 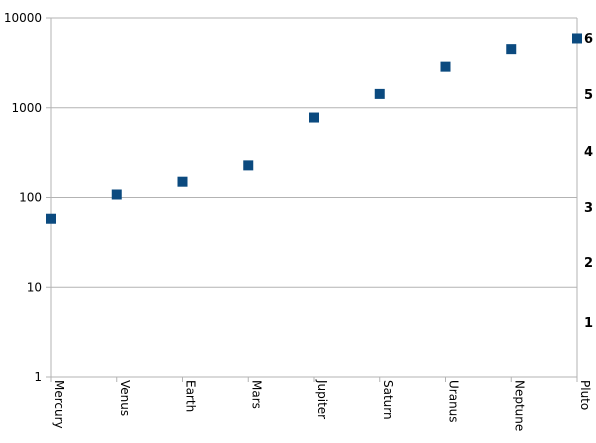 I want to click on y-tick-label: 10000, so click(x=23, y=18).